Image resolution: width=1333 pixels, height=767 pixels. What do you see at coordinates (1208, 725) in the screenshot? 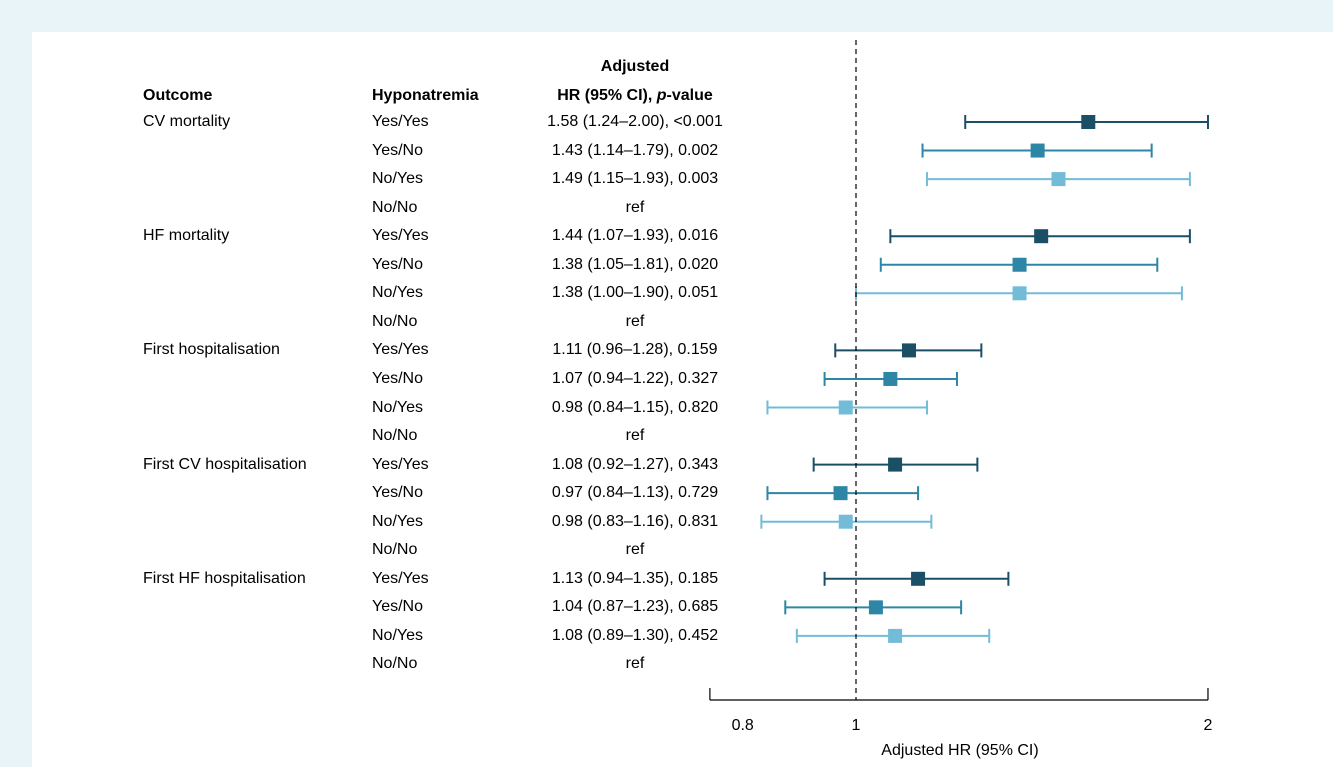
I see `x-tick-label: 2` at bounding box center [1208, 725].